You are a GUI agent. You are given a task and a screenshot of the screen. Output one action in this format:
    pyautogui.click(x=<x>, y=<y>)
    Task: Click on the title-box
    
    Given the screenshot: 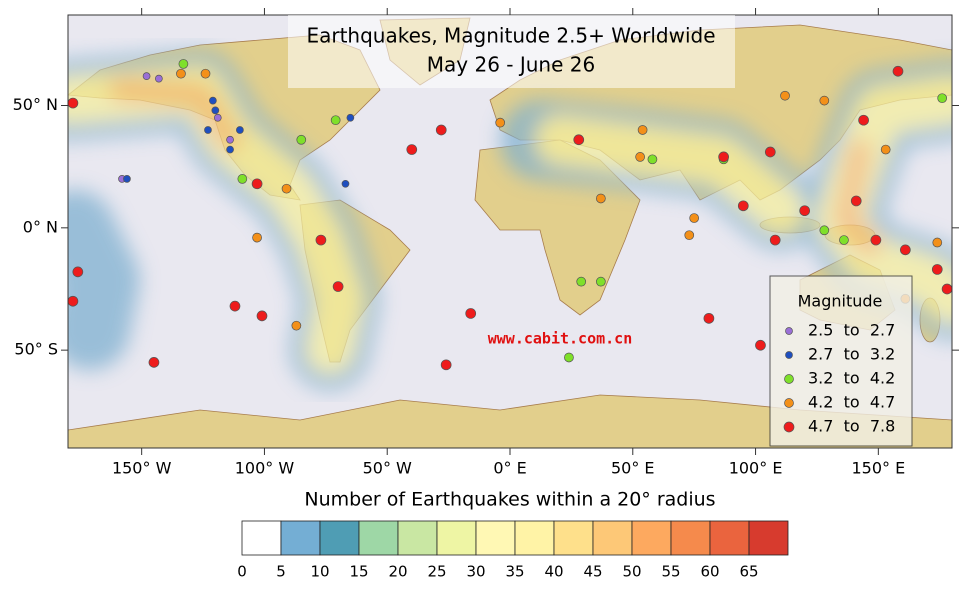 What is the action you would take?
    pyautogui.click(x=511, y=51)
    